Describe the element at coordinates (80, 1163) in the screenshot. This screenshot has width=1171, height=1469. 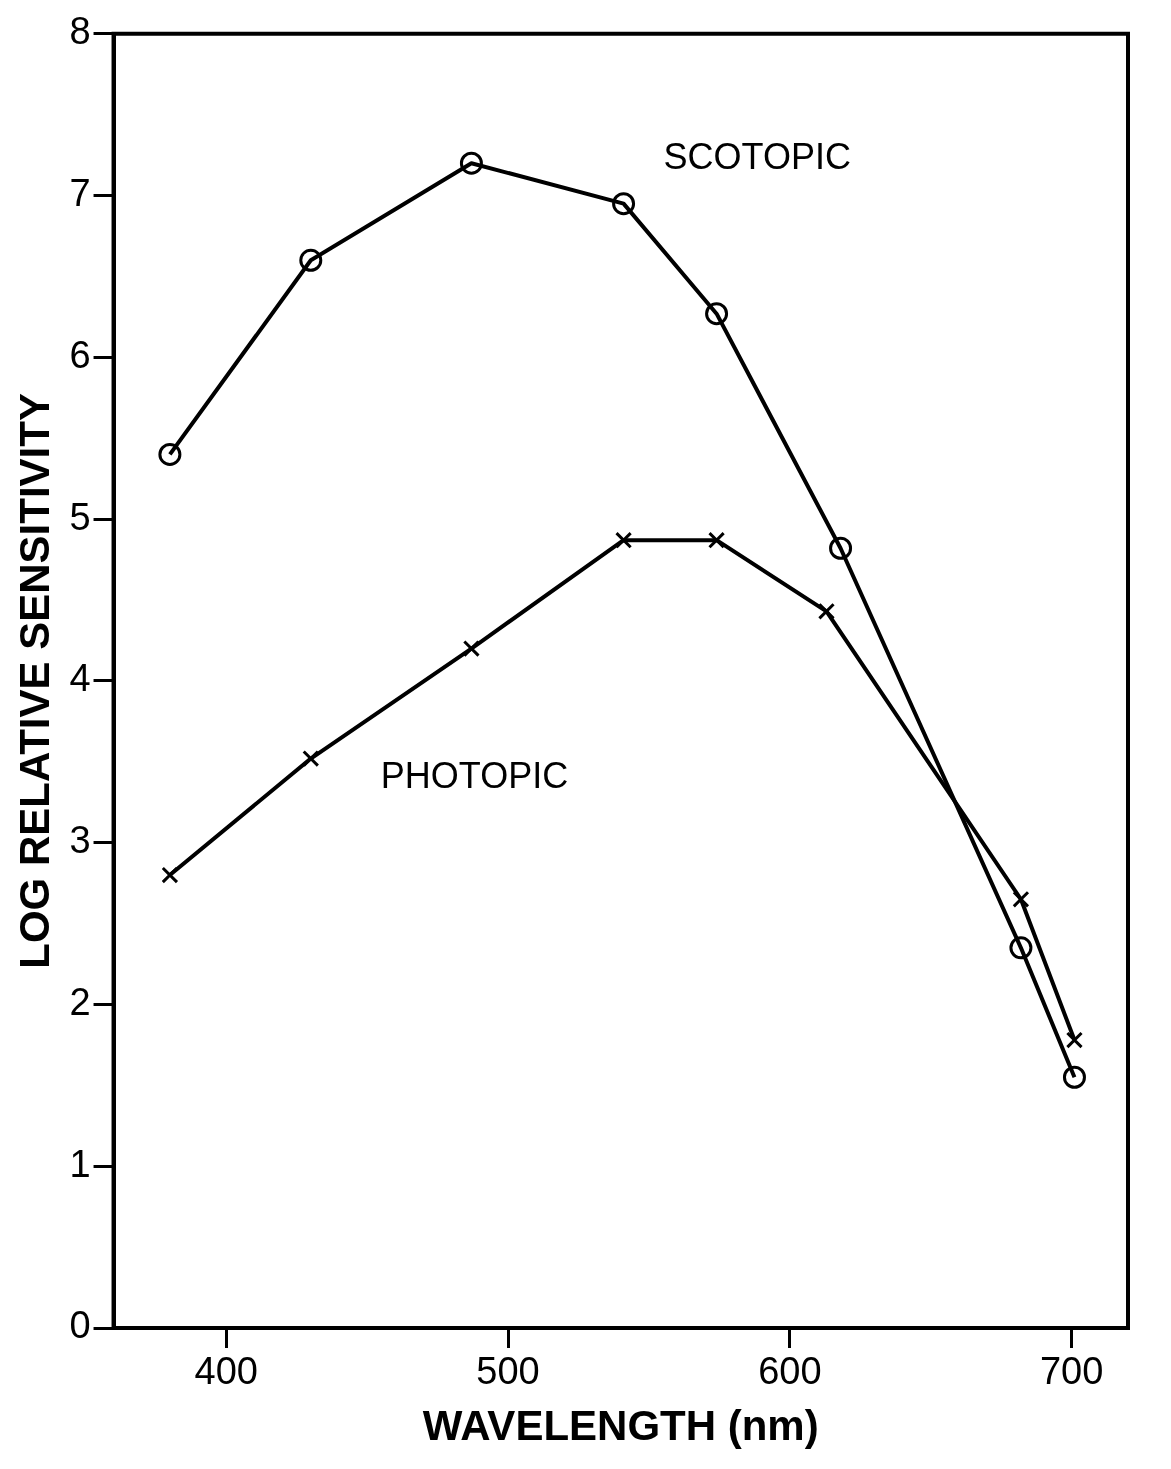
I see `y-tick-label: 1` at that location.